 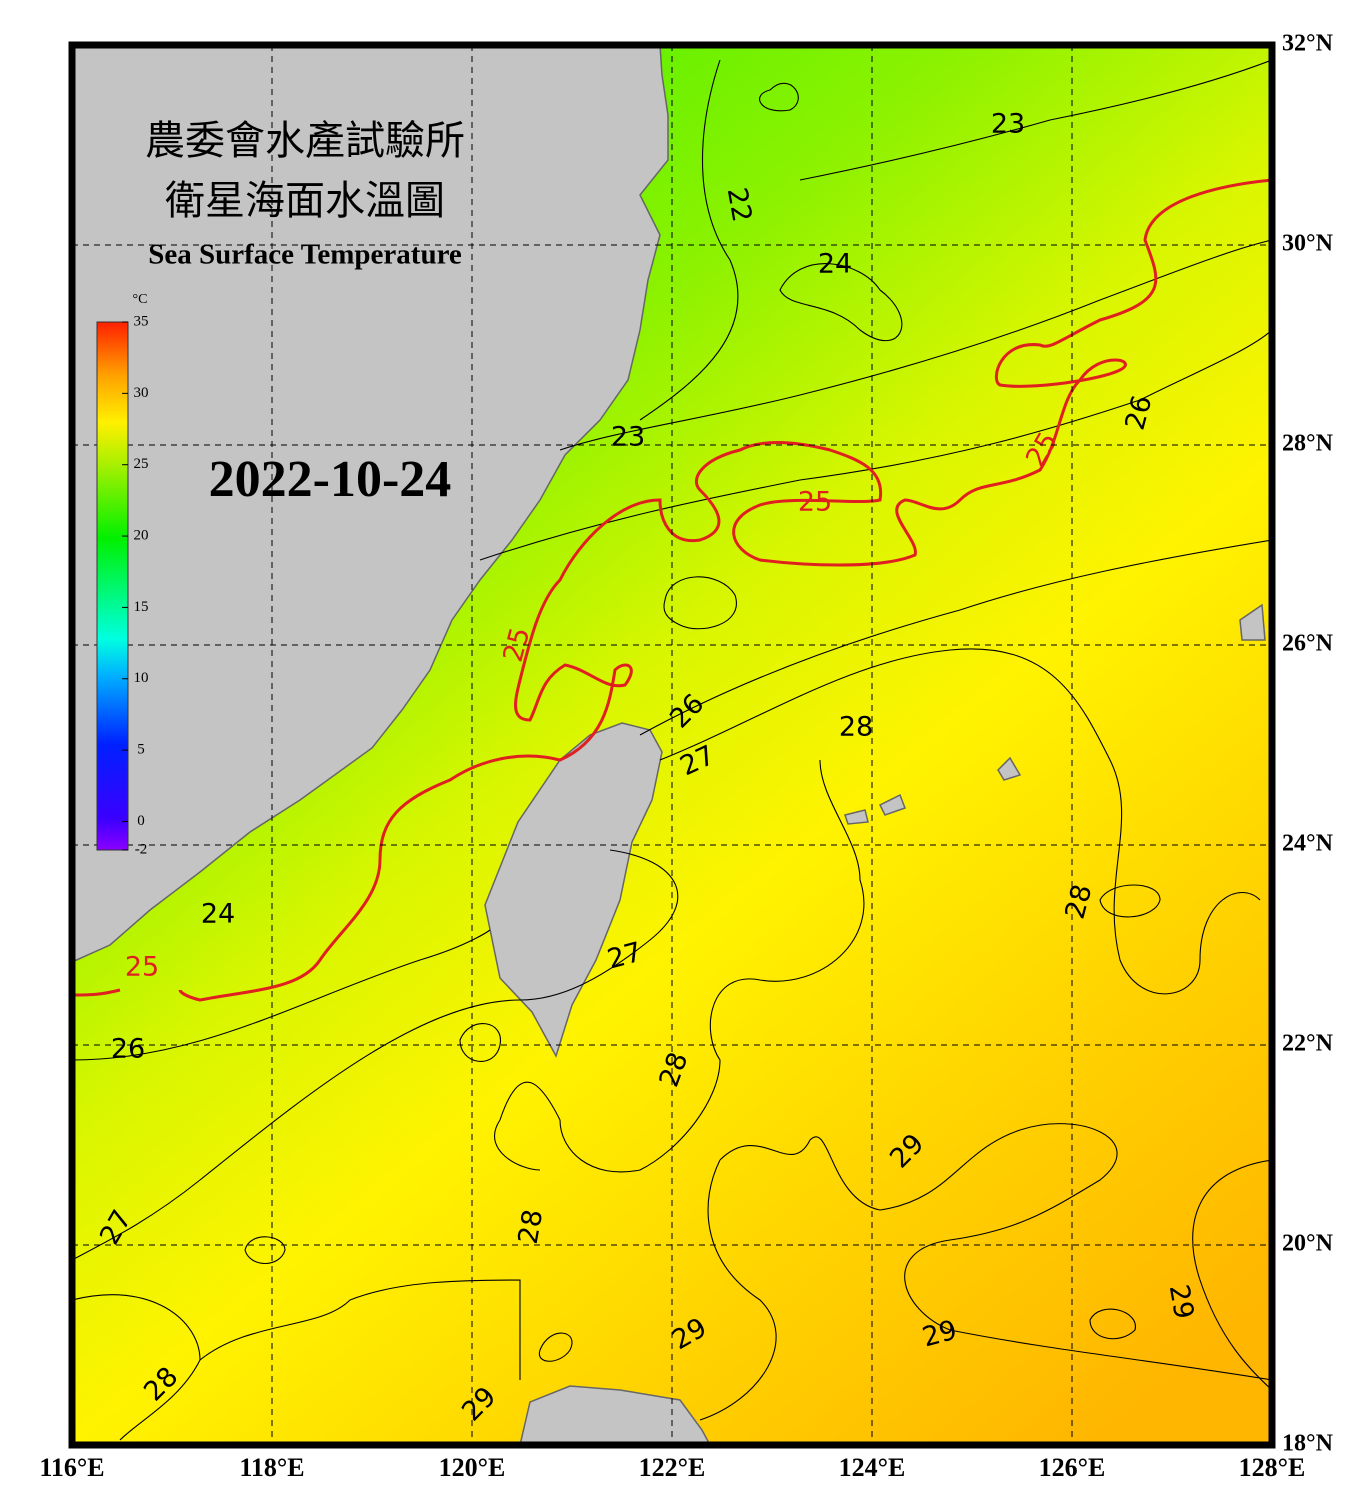 What do you see at coordinates (330, 479) in the screenshot?
I see `date: 2022-10-24` at bounding box center [330, 479].